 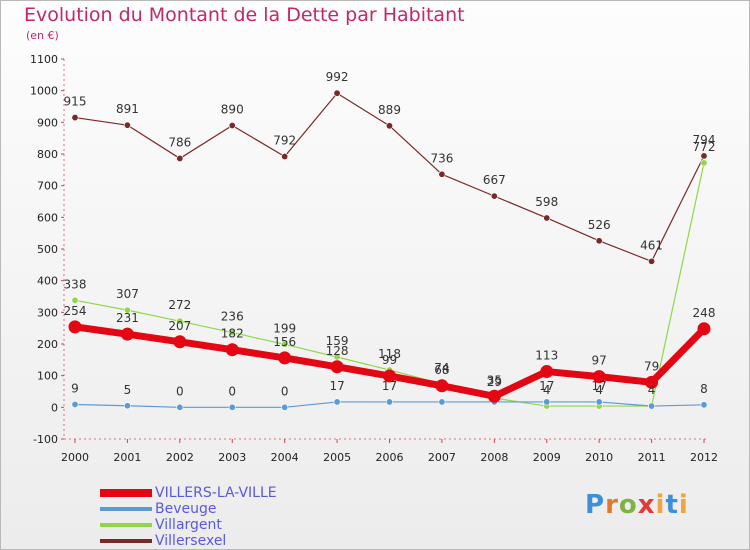 What do you see at coordinates (599, 361) in the screenshot?
I see `data-label: 97` at bounding box center [599, 361].